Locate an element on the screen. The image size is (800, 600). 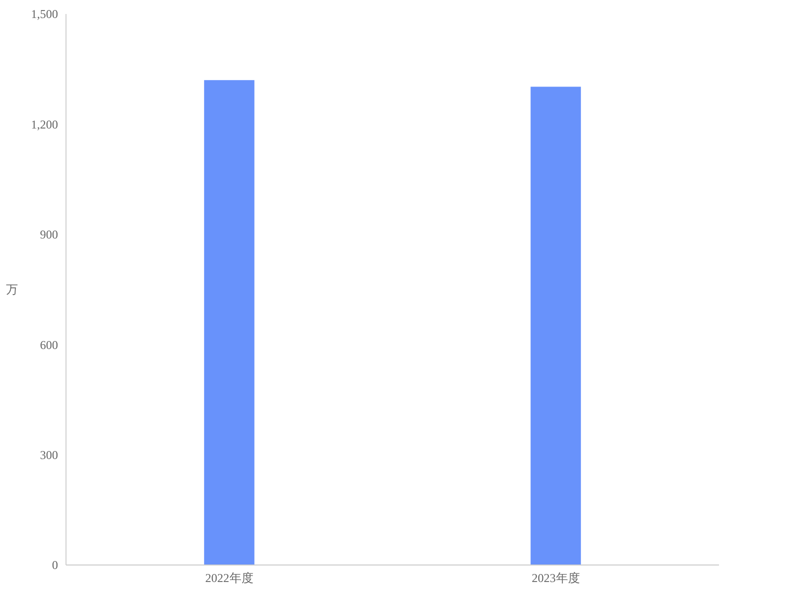
x-tick-label: 2023年度 is located at coordinates (556, 578).